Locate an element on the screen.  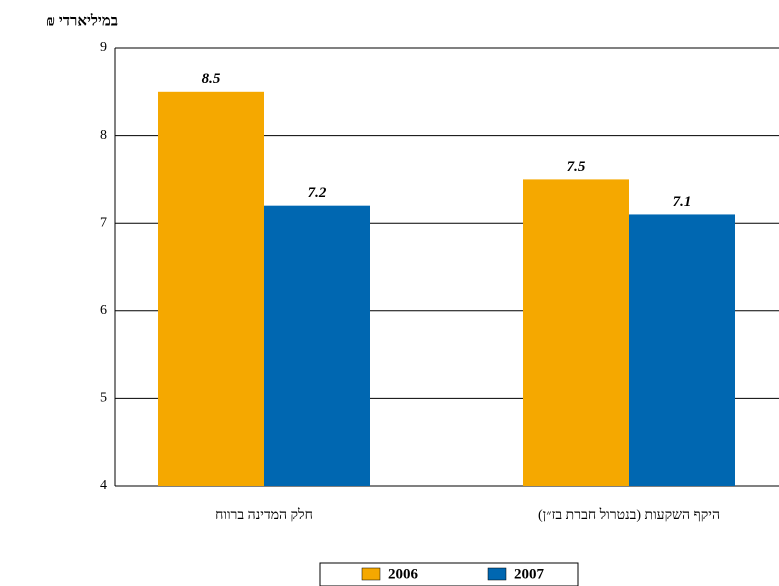
value-label: 7.2 is located at coordinates (317, 193).